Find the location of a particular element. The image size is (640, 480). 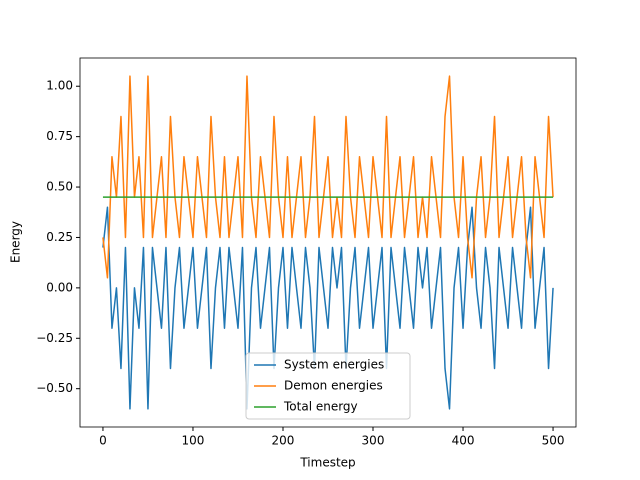

y-axis-label: Energy is located at coordinates (16, 242).